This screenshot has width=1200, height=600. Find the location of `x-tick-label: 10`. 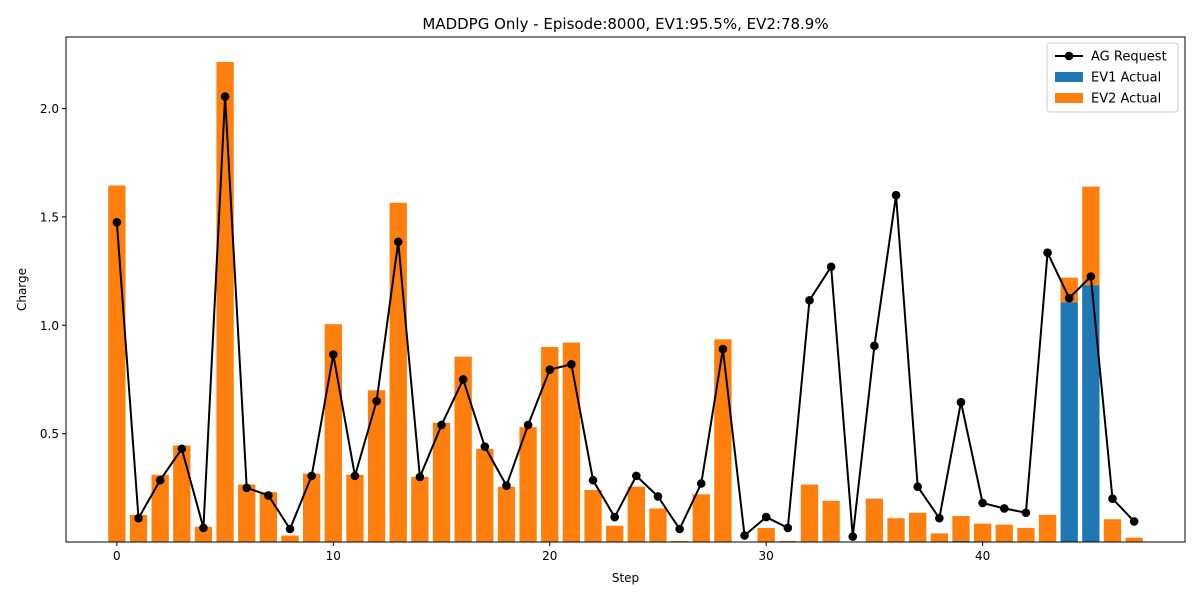

x-tick-label: 10 is located at coordinates (333, 556).